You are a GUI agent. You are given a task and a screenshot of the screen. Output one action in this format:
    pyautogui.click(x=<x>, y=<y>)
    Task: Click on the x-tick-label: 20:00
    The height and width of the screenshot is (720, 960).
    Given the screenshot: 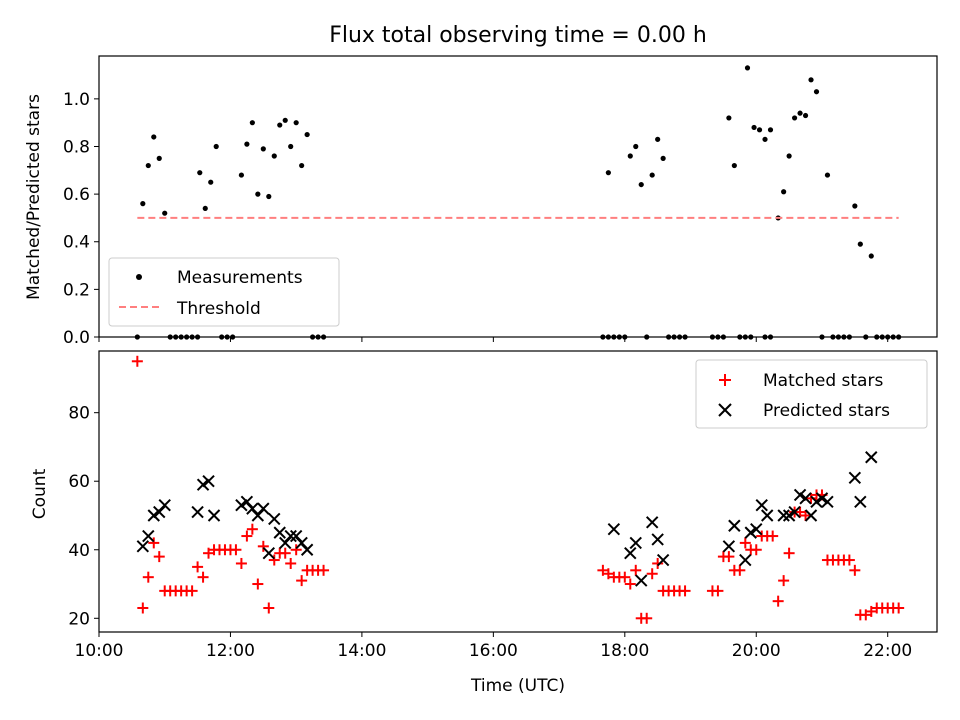 What is the action you would take?
    pyautogui.click(x=756, y=651)
    